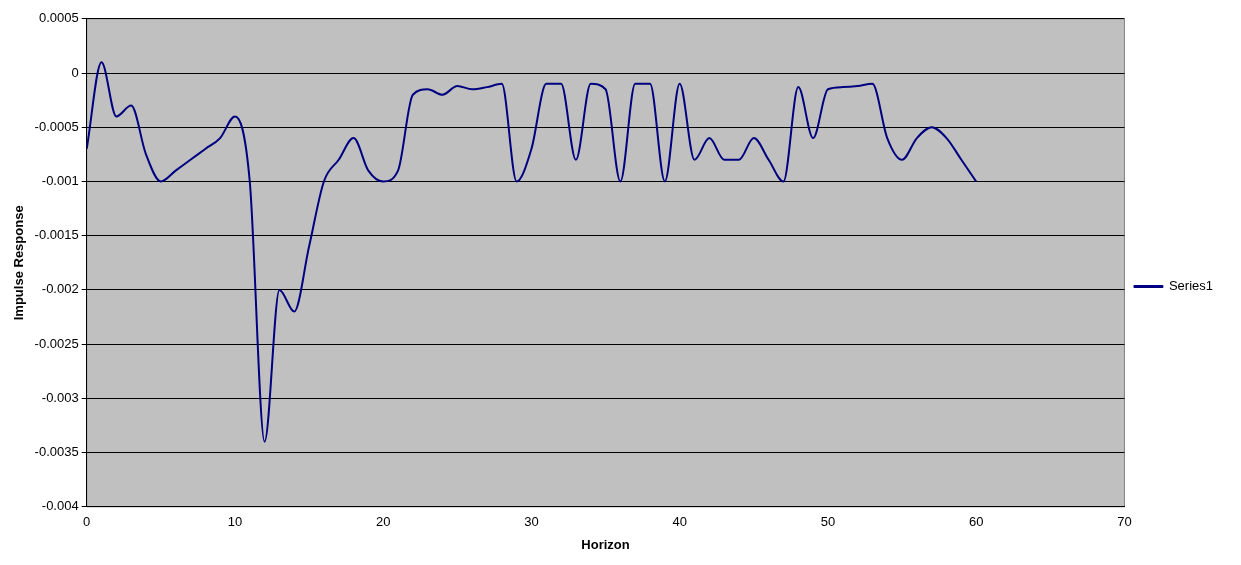 The image size is (1241, 565). I want to click on y-tick-label: -0.0015, so click(56, 235).